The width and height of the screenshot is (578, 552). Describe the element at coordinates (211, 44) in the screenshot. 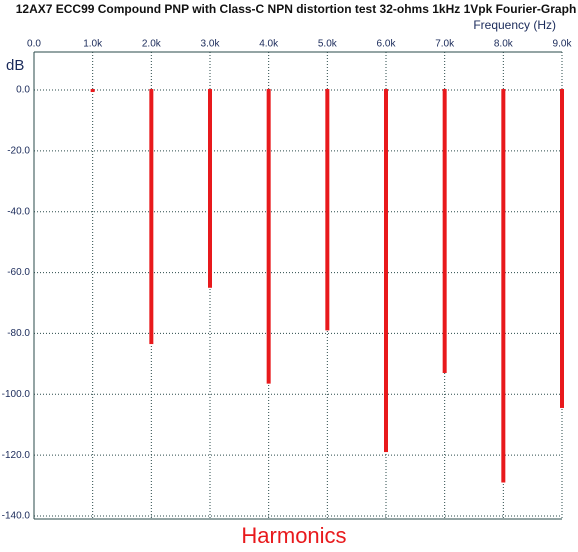

I see `x-tick-label: 3.0k` at that location.